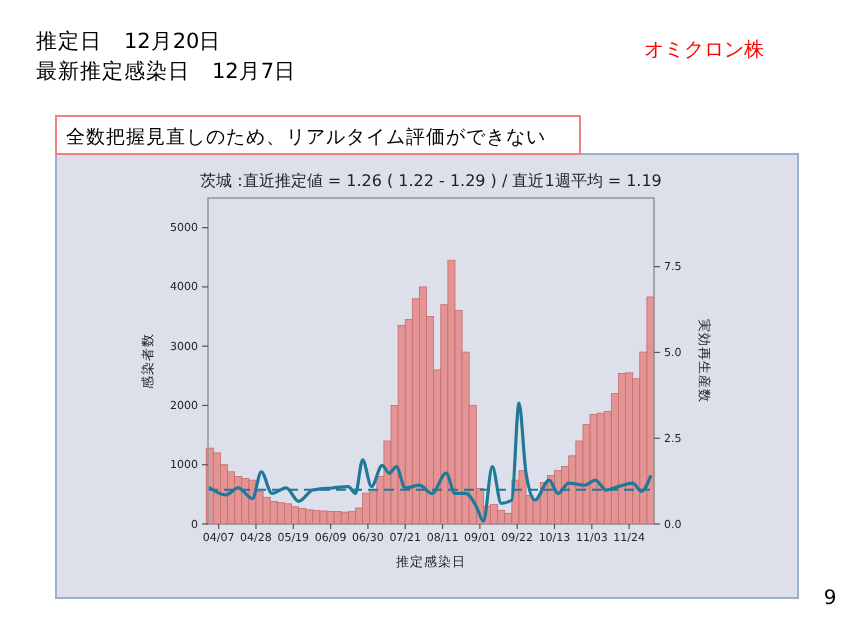 The height and width of the screenshot is (640, 854). What do you see at coordinates (166, 71) in the screenshot?
I see `text: 最新推定感染日 12月7日` at bounding box center [166, 71].